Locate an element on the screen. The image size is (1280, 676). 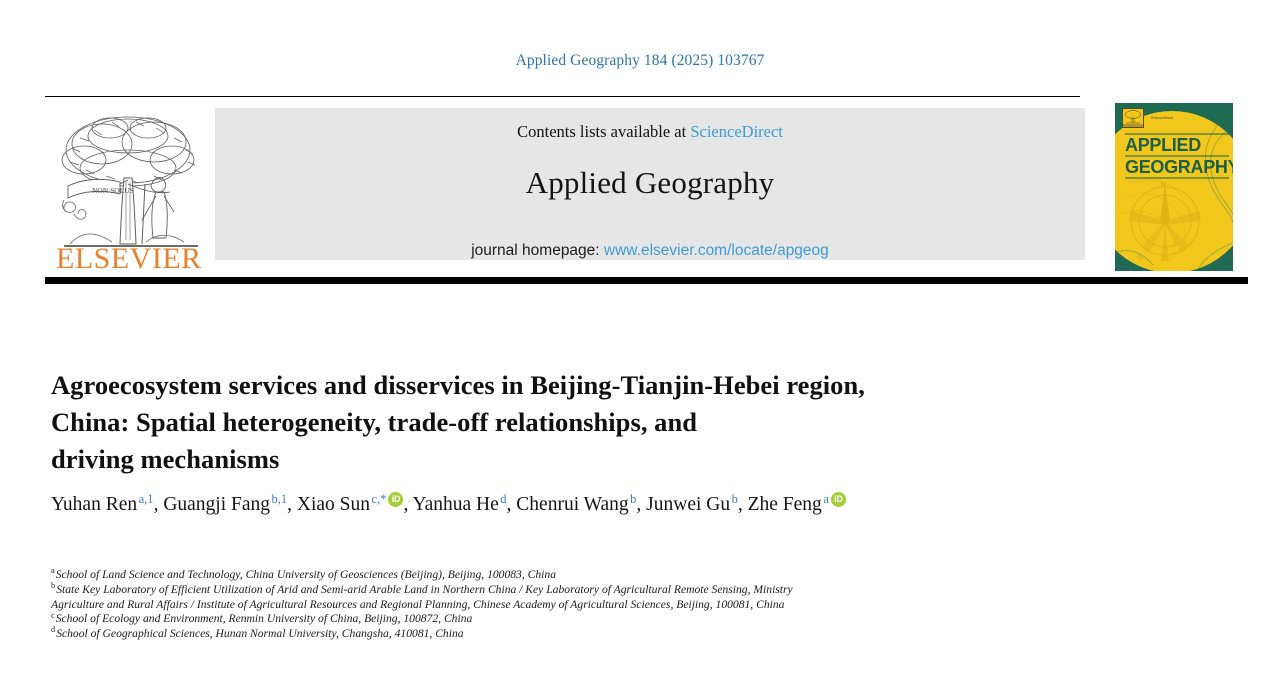
author-affiliation-marker: b,1 is located at coordinates (279, 498).